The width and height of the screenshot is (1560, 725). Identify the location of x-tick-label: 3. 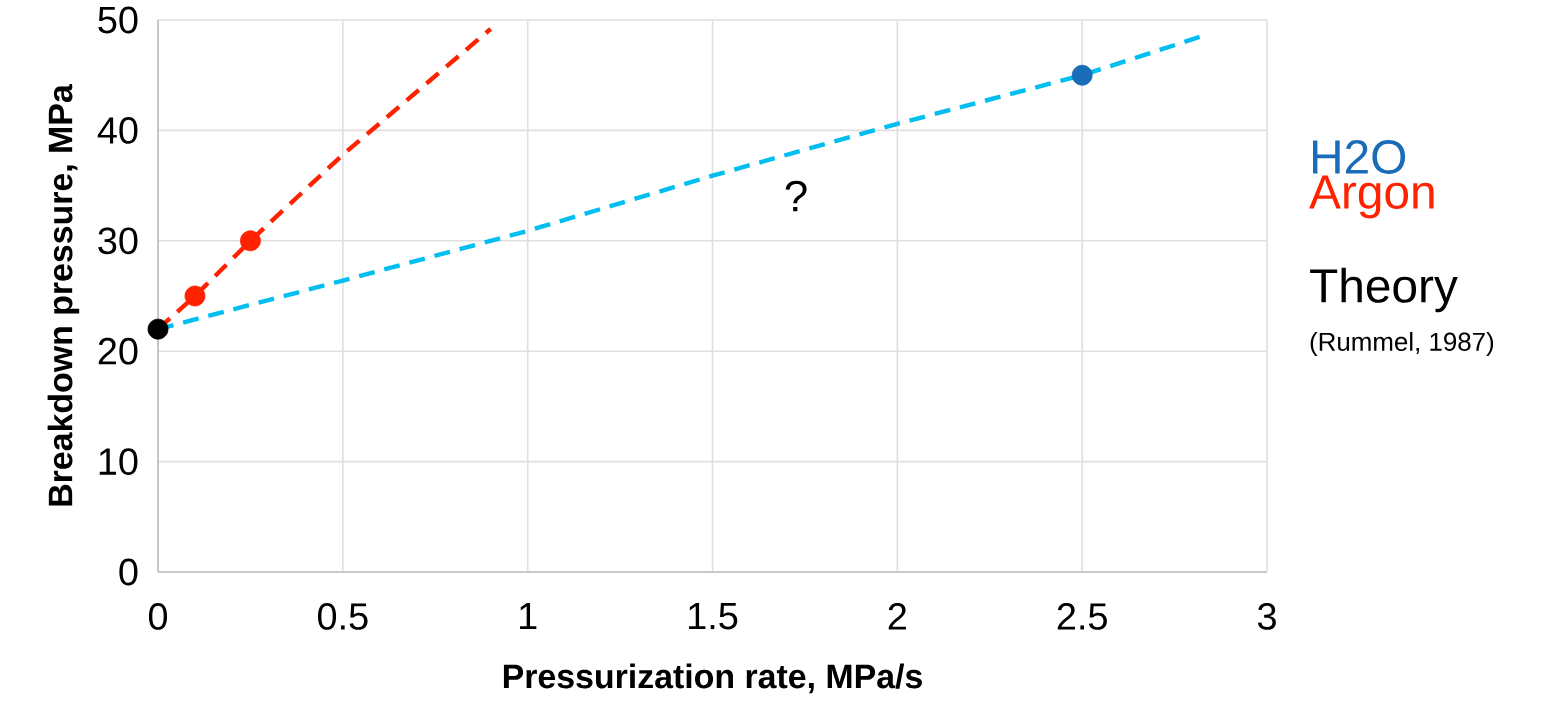
(1266, 616).